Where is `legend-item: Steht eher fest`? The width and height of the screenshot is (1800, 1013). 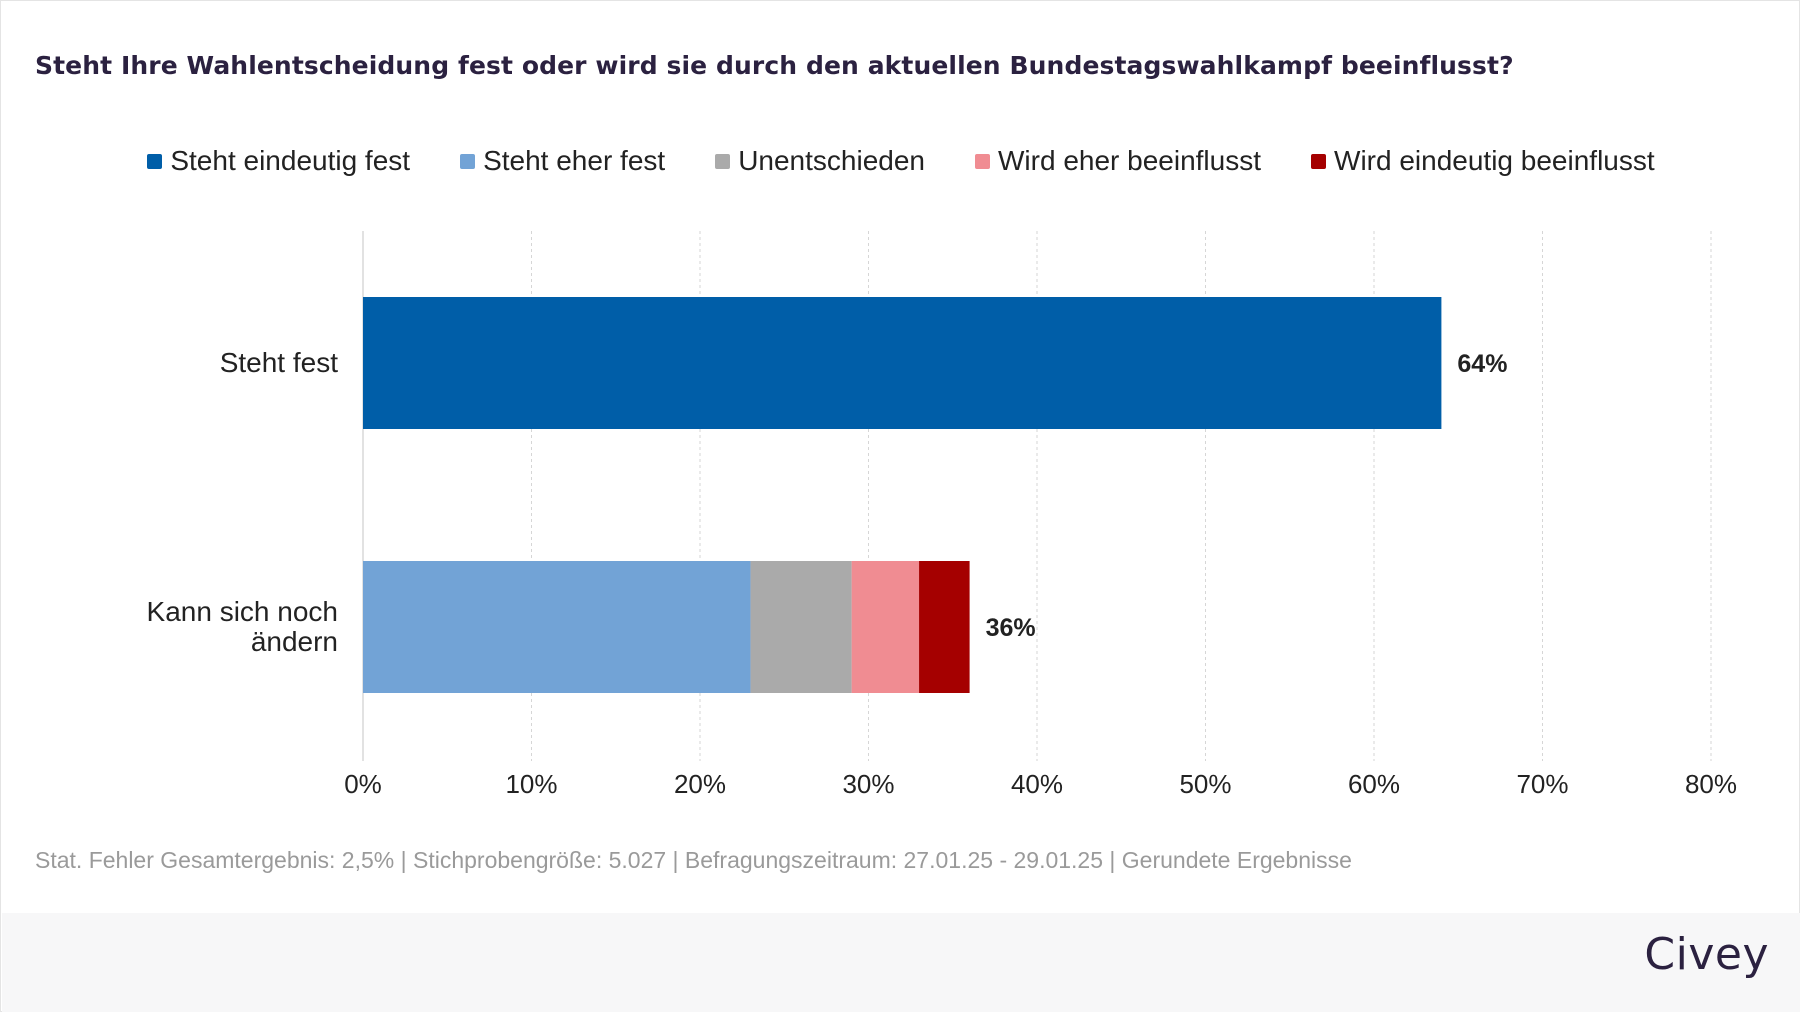
legend-item: Steht eher fest is located at coordinates (562, 161).